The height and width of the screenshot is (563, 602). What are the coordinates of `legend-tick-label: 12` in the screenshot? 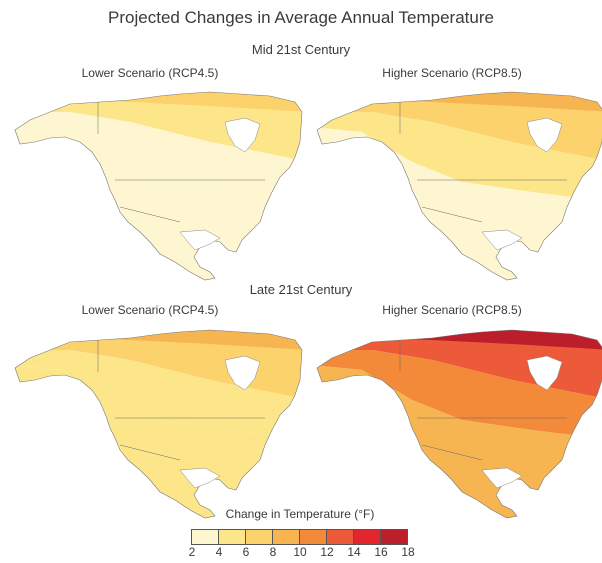 It's located at (327, 552).